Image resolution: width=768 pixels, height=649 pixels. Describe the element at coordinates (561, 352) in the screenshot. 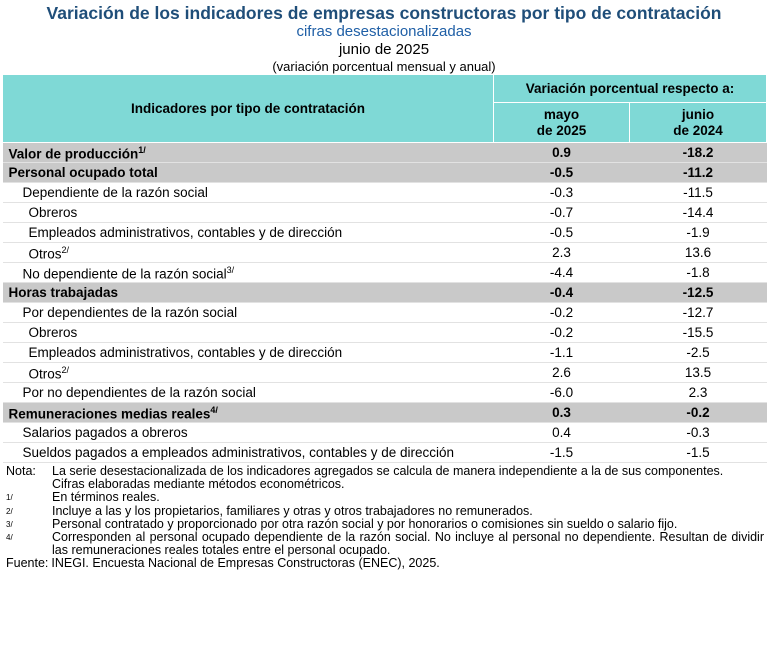

I see `value-cell: -1.1` at that location.